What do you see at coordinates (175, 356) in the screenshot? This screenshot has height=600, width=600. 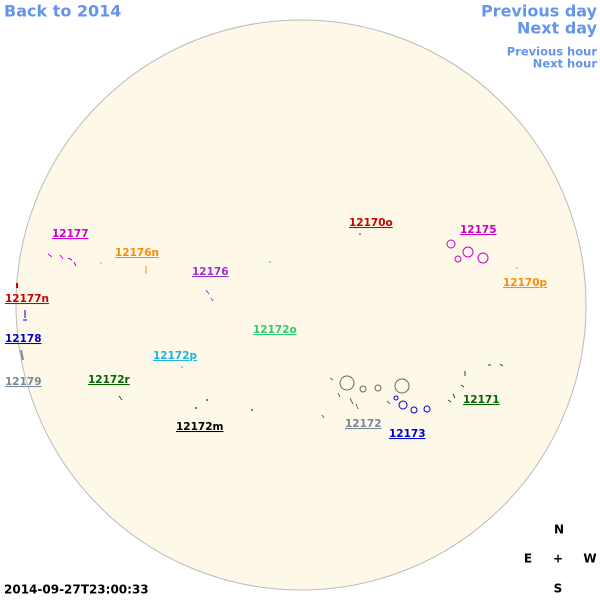 I see `region-label: 12172p` at bounding box center [175, 356].